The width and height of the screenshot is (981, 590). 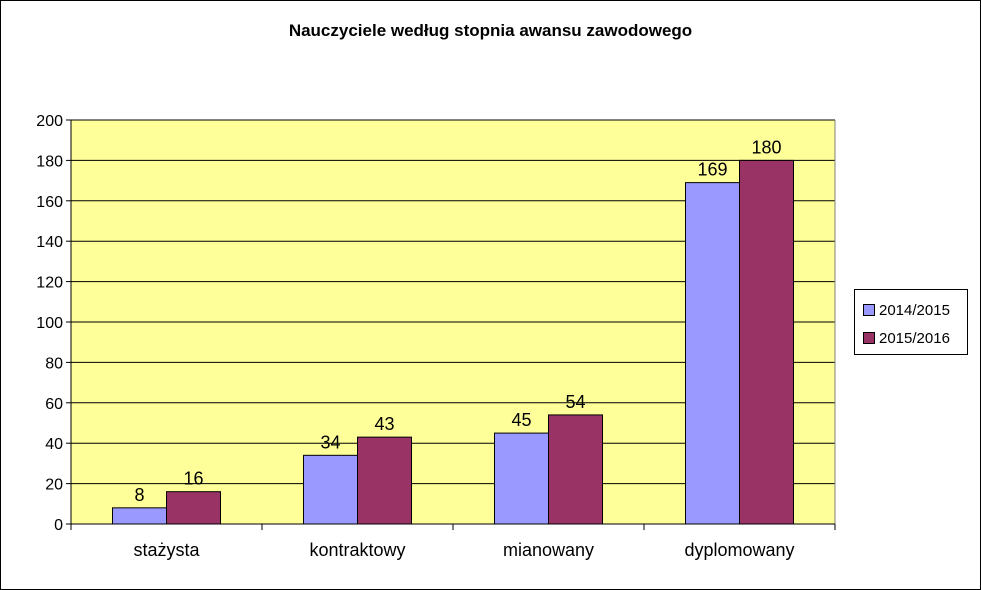 What do you see at coordinates (49, 242) in the screenshot?
I see `y-tick-label: 140` at bounding box center [49, 242].